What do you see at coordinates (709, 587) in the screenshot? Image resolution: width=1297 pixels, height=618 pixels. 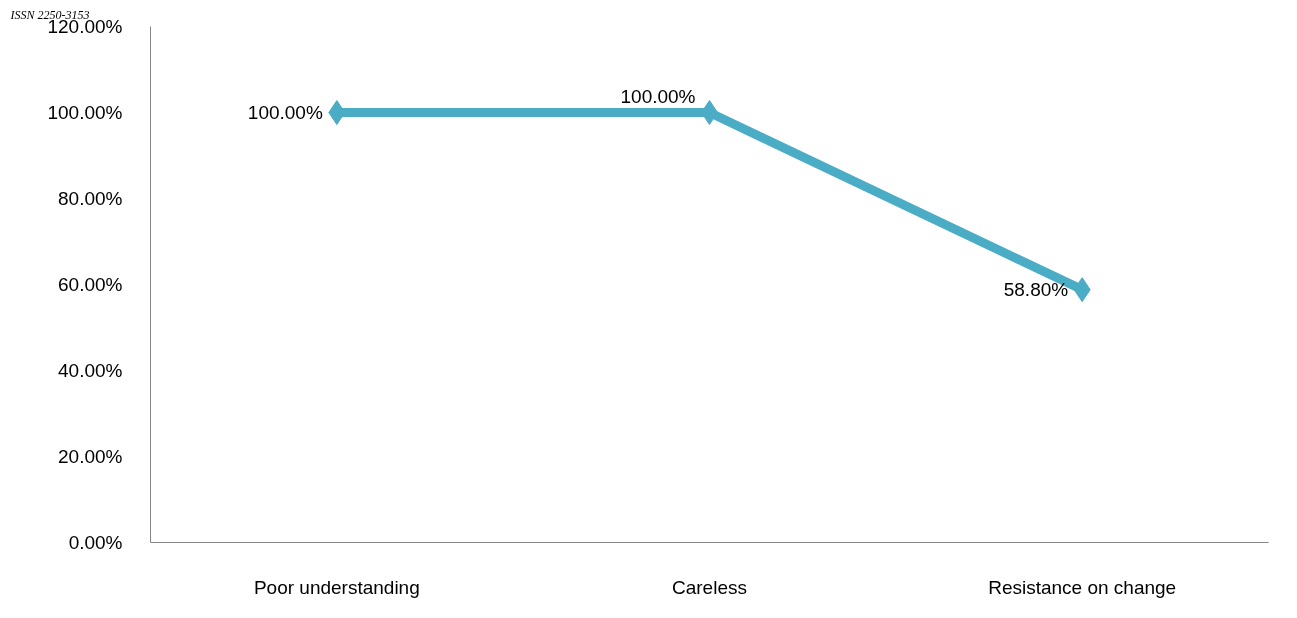 I see `x-tick-label: Careless` at bounding box center [709, 587].